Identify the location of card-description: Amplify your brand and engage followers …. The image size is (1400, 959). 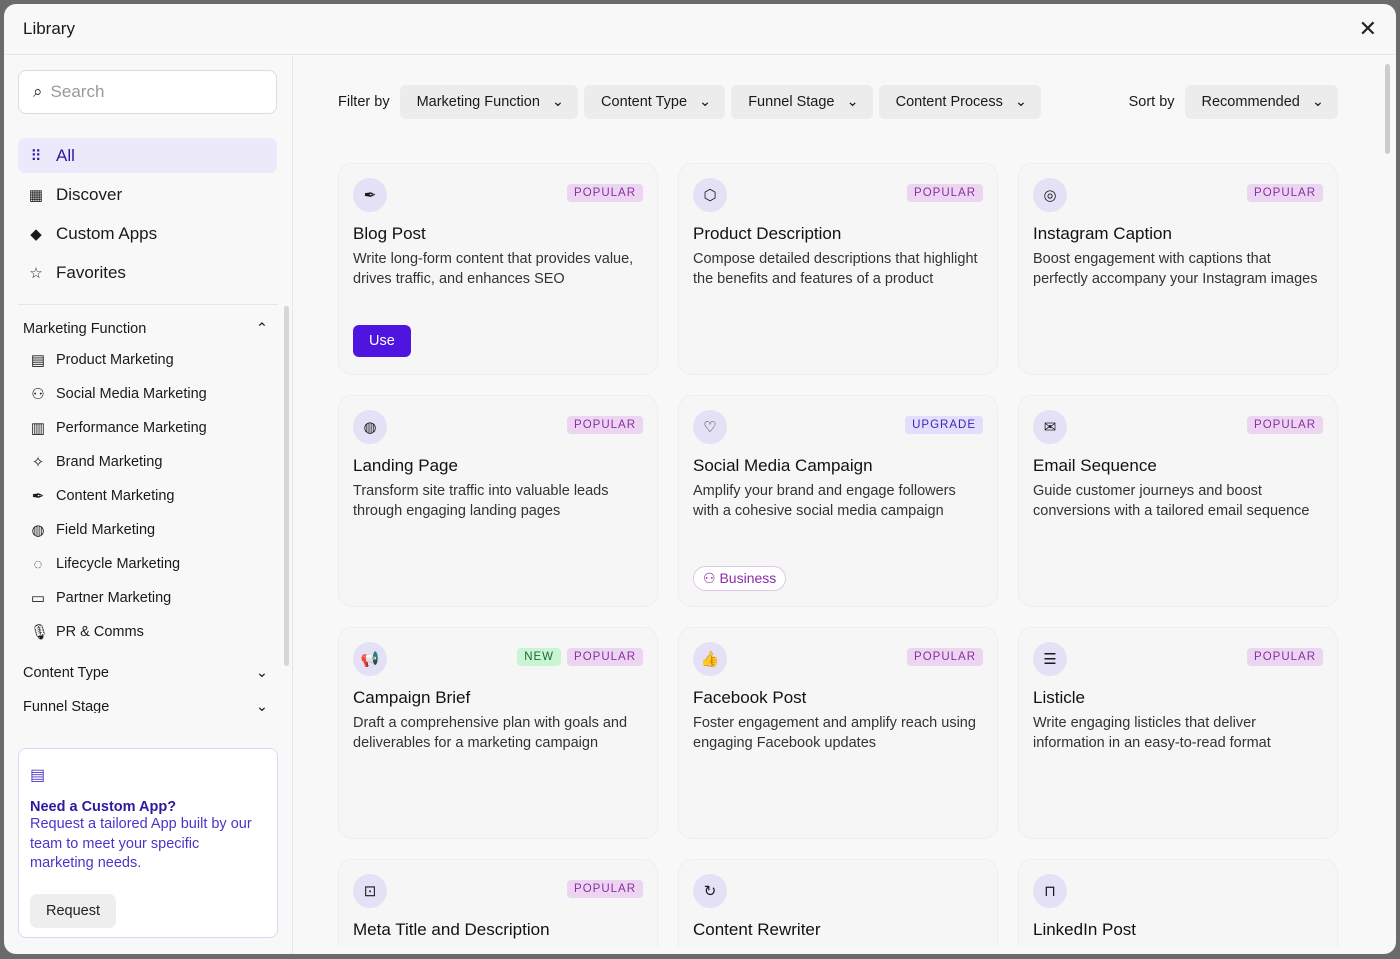
(824, 501).